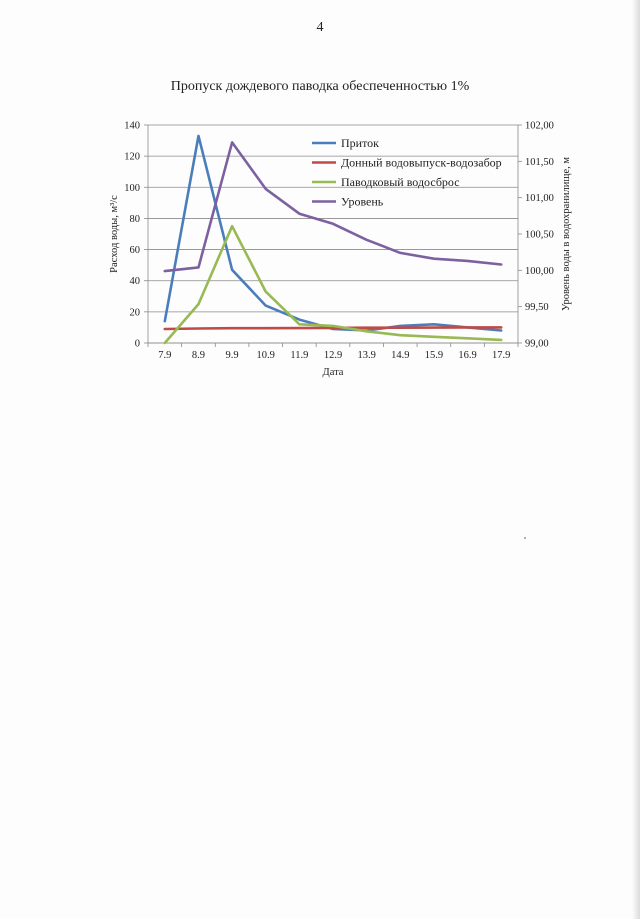 The width and height of the screenshot is (640, 919). What do you see at coordinates (362, 202) in the screenshot?
I see `legend-label: Уровень` at bounding box center [362, 202].